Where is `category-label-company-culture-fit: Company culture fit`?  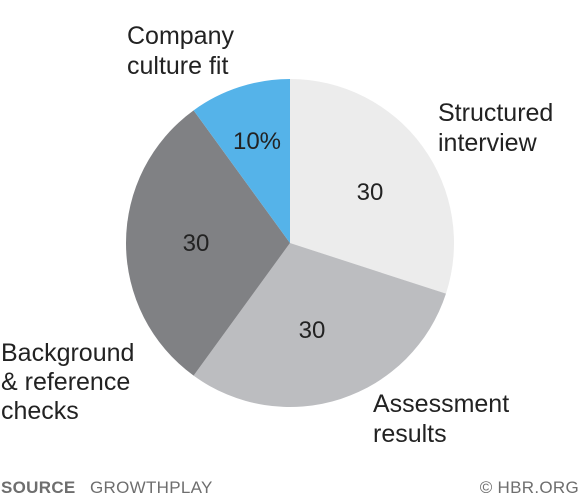
category-label-company-culture-fit: Company culture fit is located at coordinates (184, 51).